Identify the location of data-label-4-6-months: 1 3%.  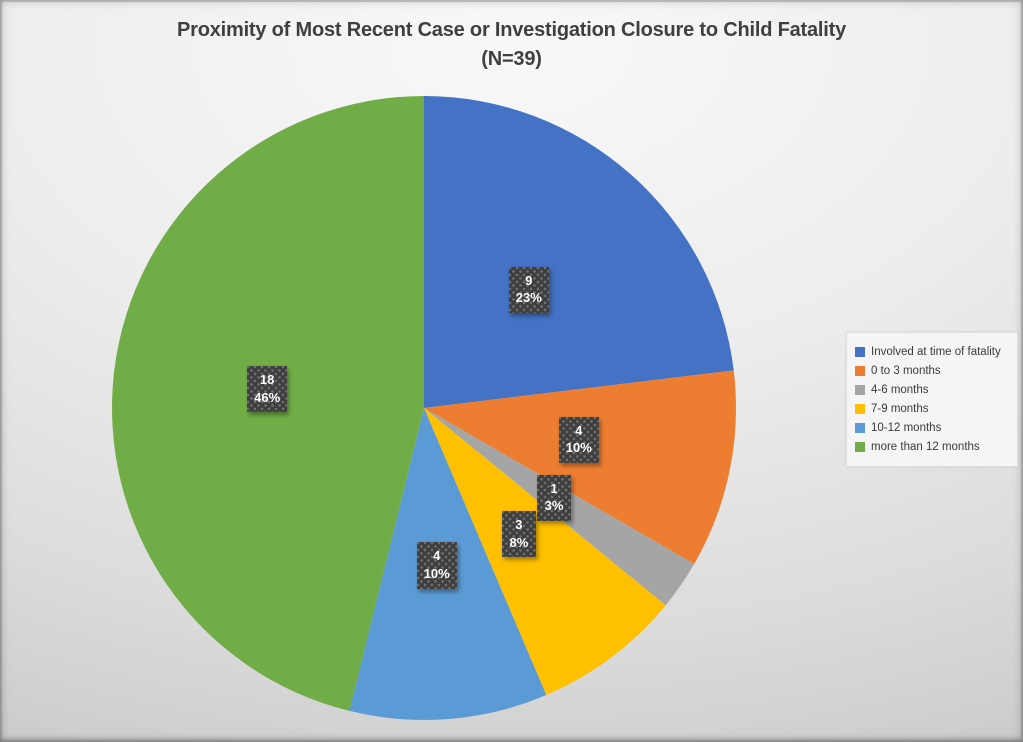
(554, 498).